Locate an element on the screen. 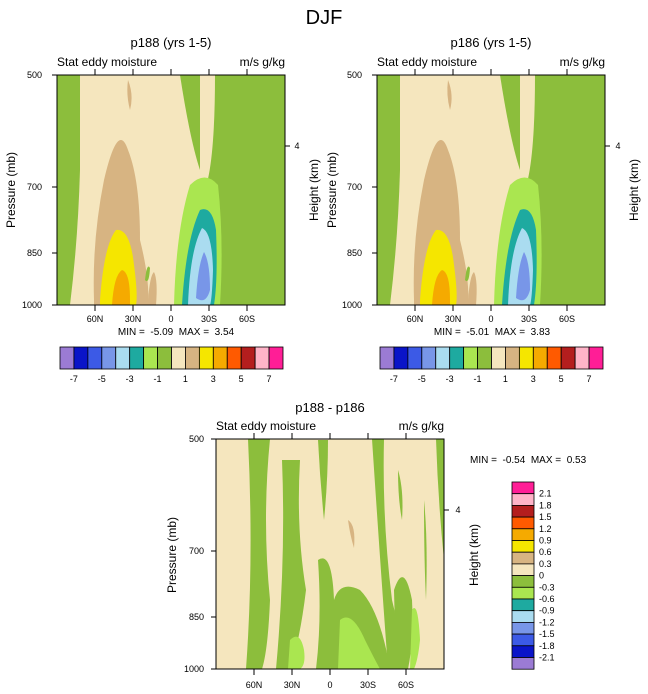 Image resolution: width=648 pixels, height=694 pixels. colorbar-label: 0 is located at coordinates (541, 576).